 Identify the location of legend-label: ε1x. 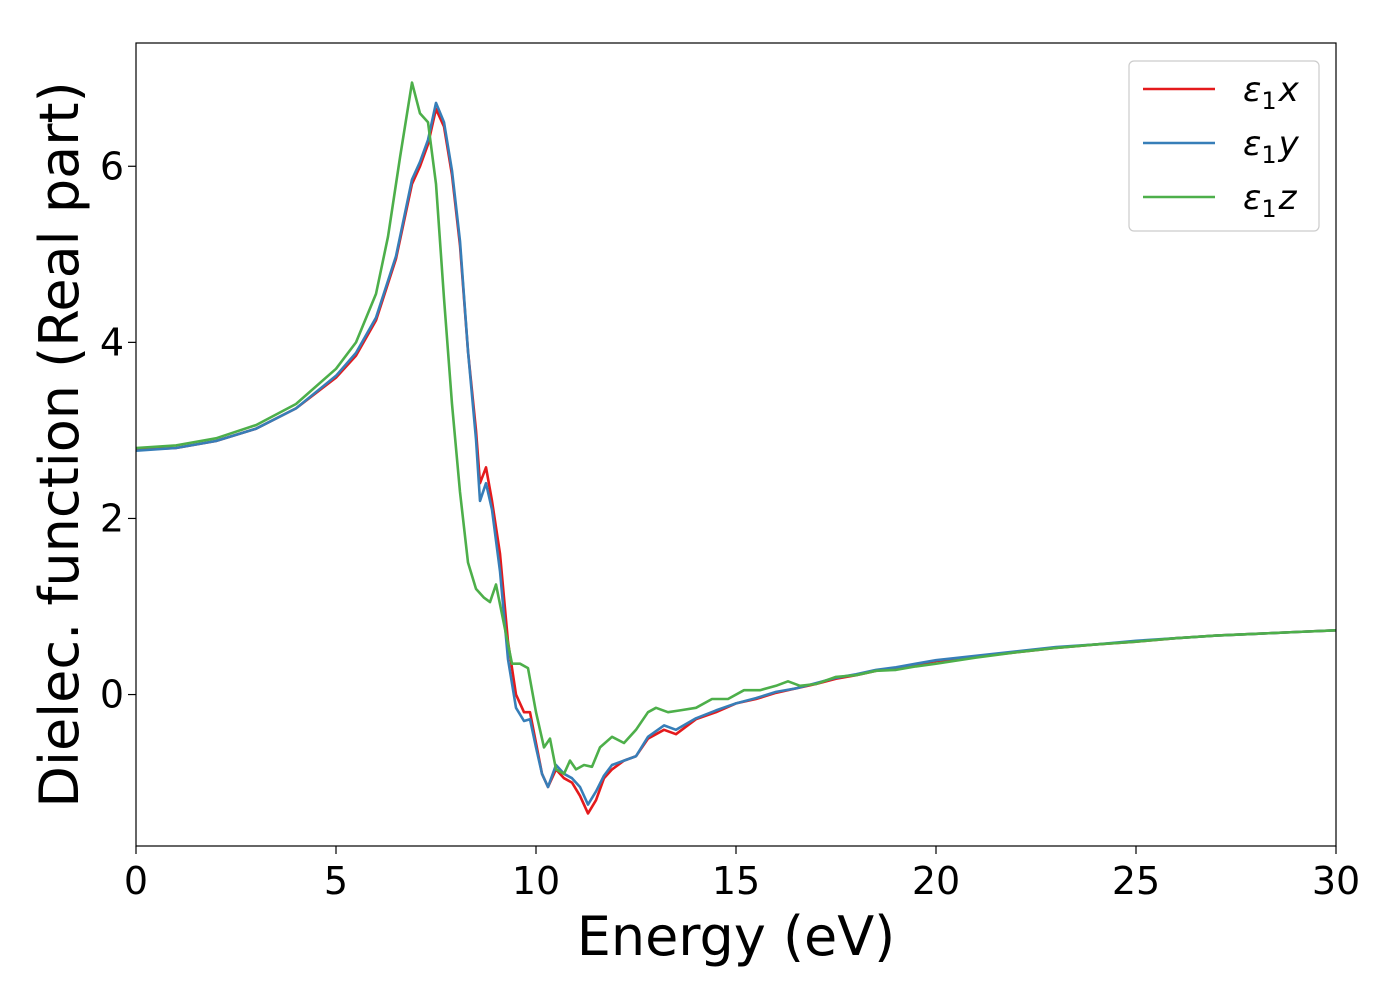
(1271, 92).